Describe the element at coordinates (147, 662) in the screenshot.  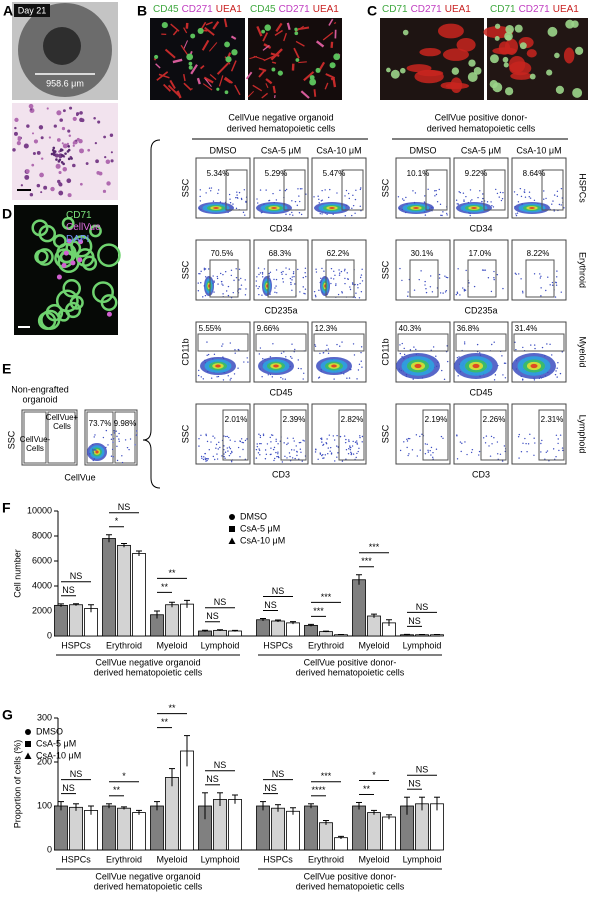
I see `group-label: CellVue negative organoid` at that location.